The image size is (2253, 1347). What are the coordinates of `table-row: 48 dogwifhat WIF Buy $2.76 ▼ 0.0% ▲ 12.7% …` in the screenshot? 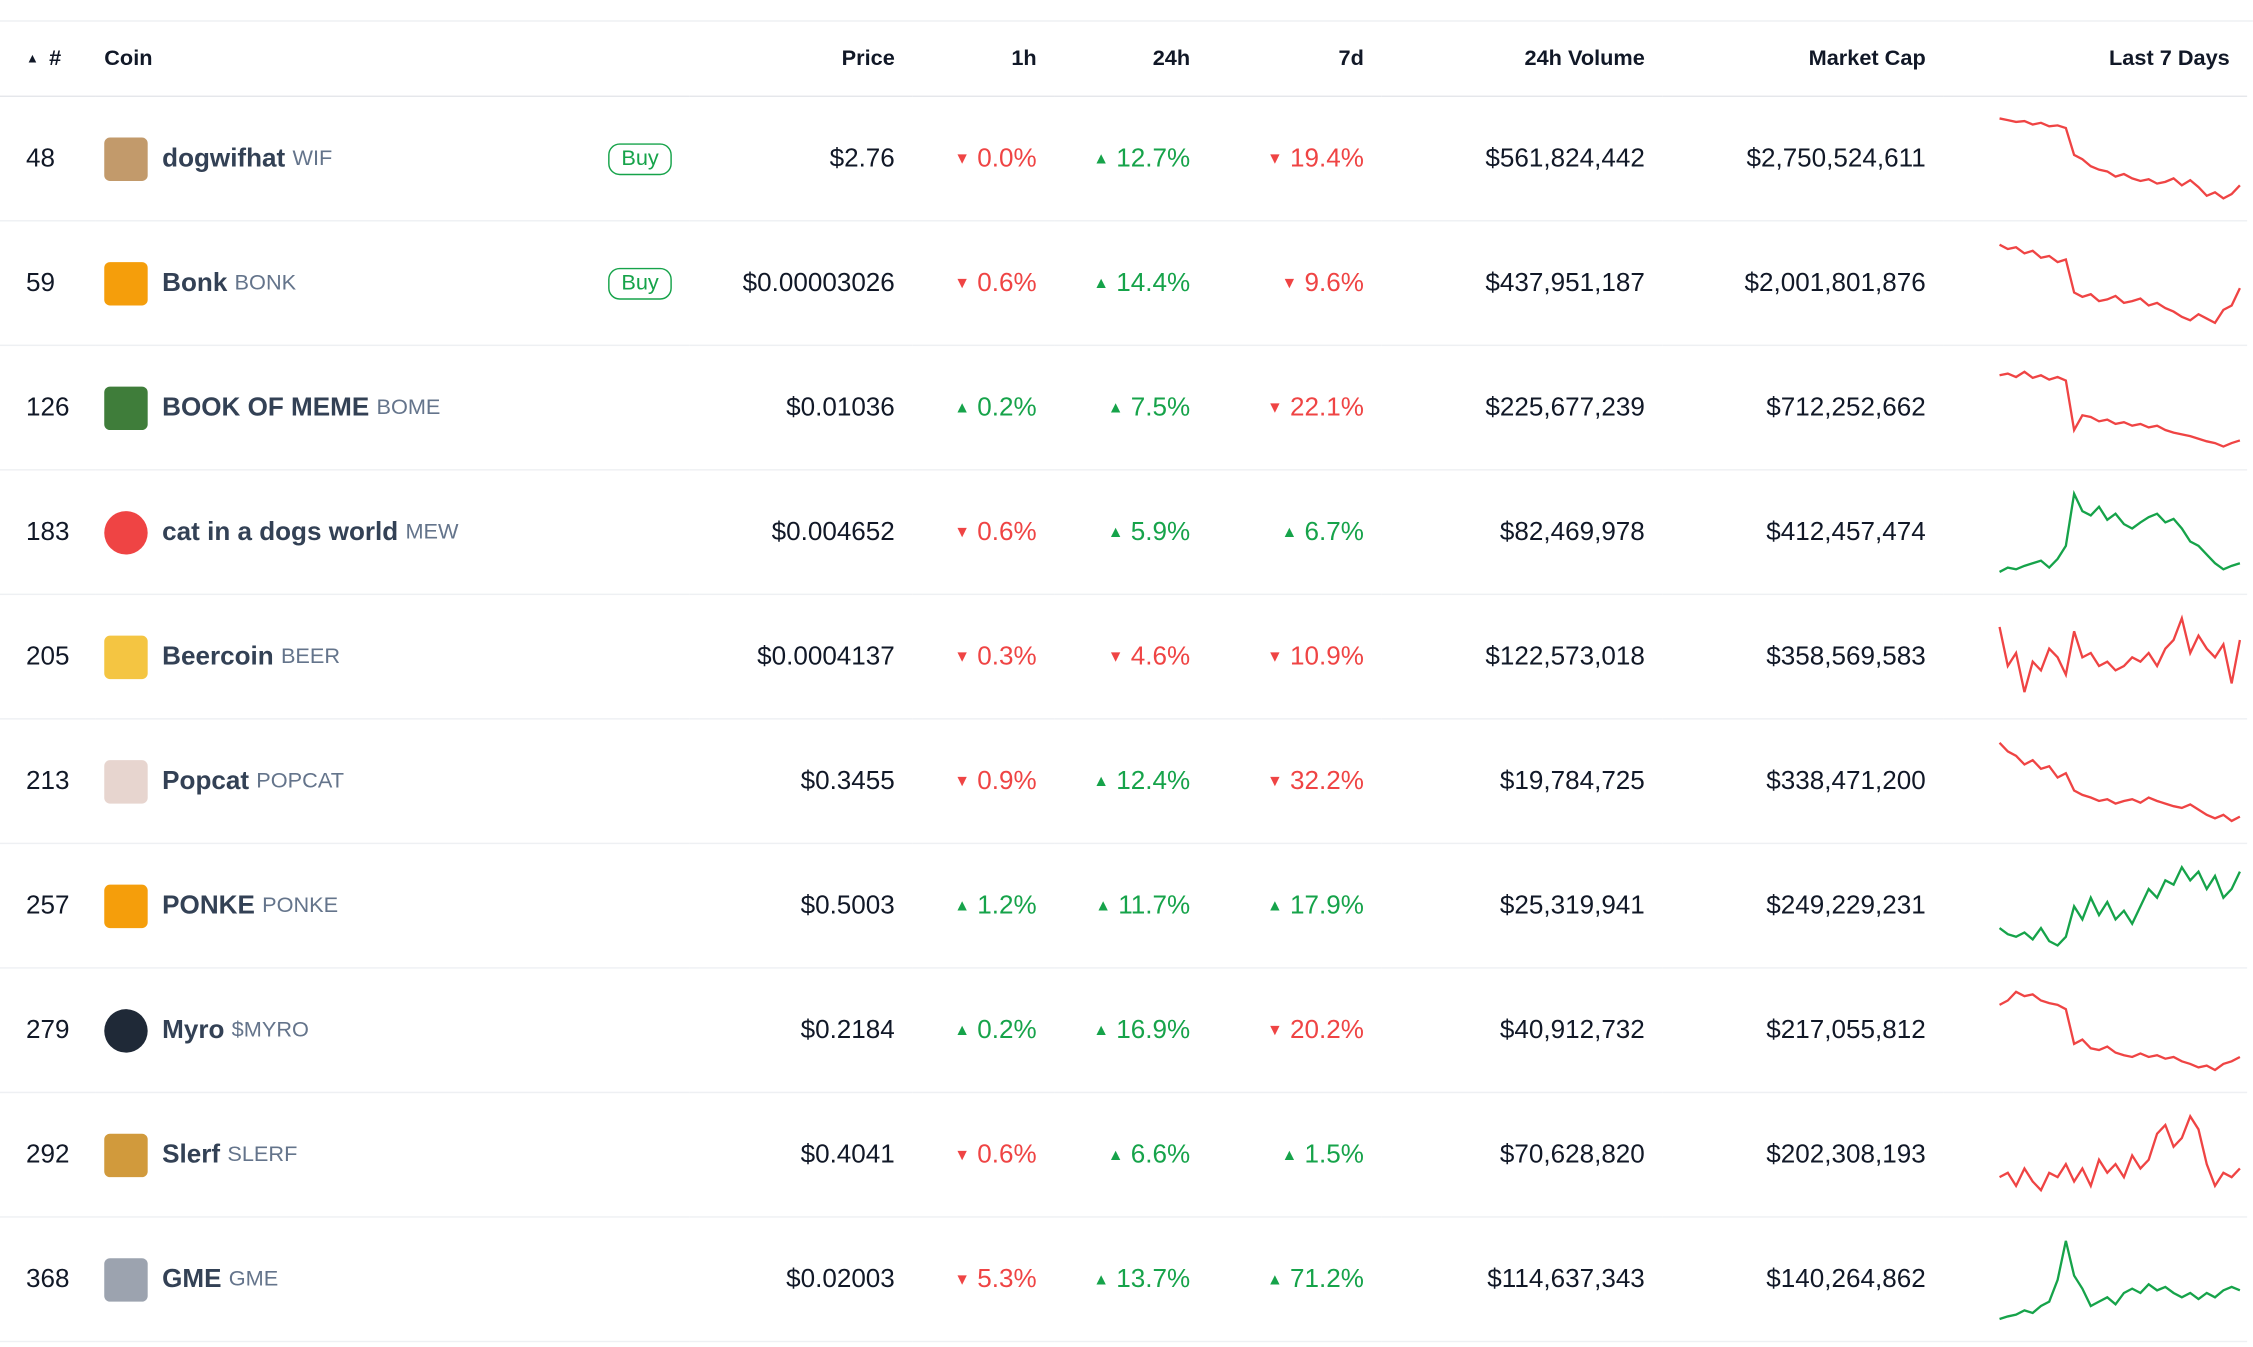 It's located at (1124, 159).